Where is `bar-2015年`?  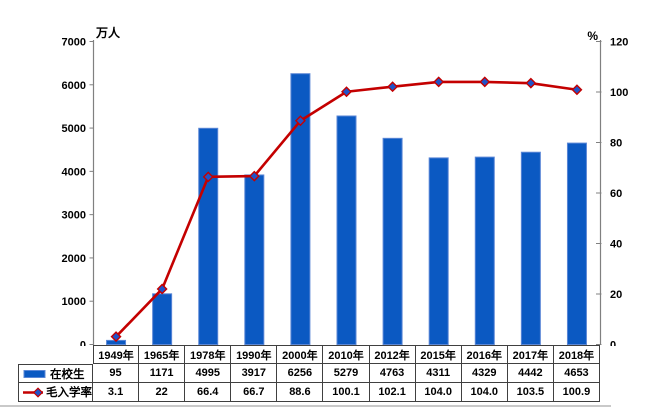
bar-2015年 is located at coordinates (438, 251).